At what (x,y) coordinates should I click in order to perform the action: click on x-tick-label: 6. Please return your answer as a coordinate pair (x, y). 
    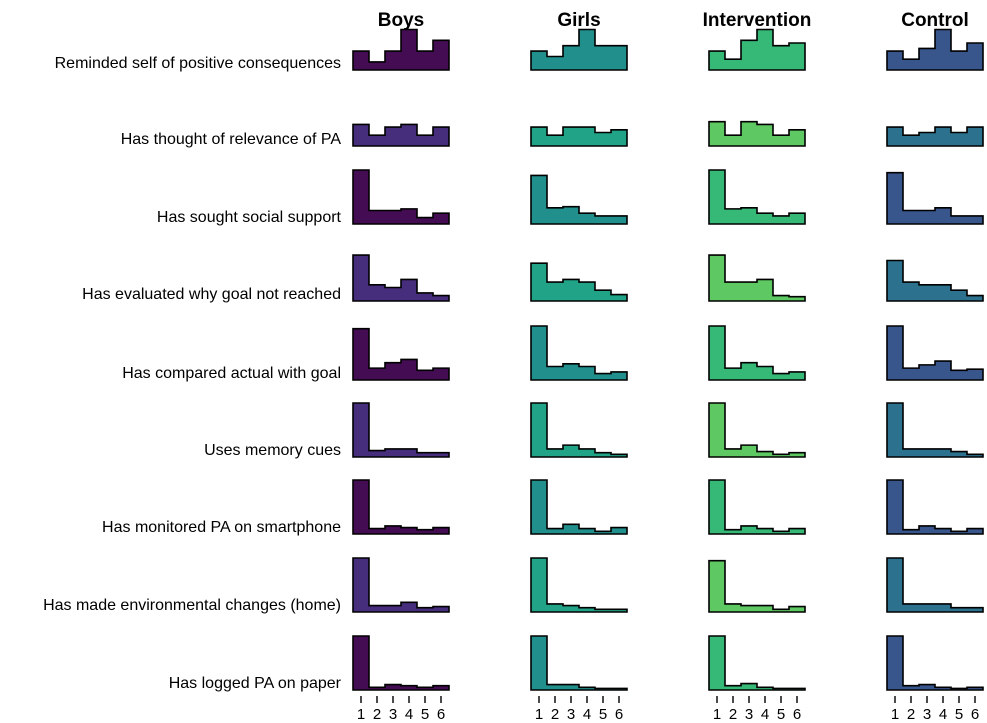
    Looking at the image, I should click on (975, 714).